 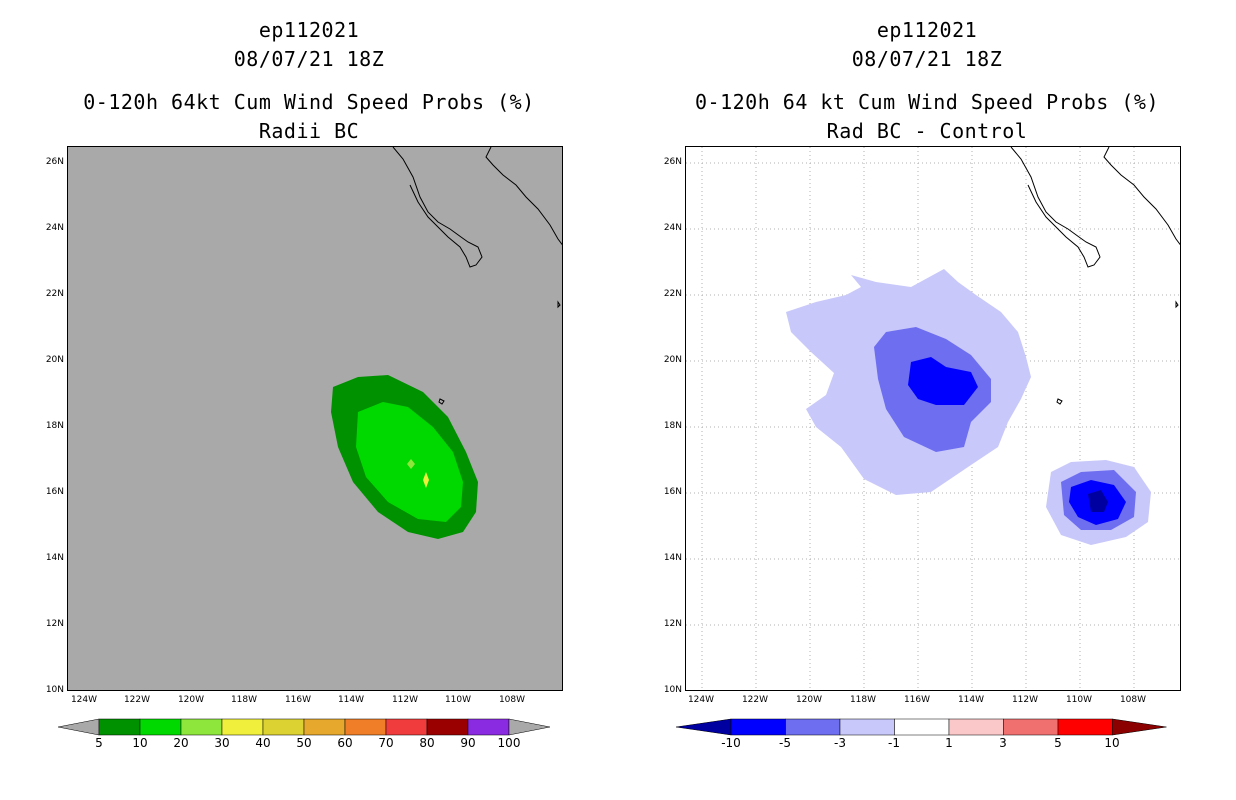 I want to click on left-lat-12n: 12N, so click(x=54, y=624).